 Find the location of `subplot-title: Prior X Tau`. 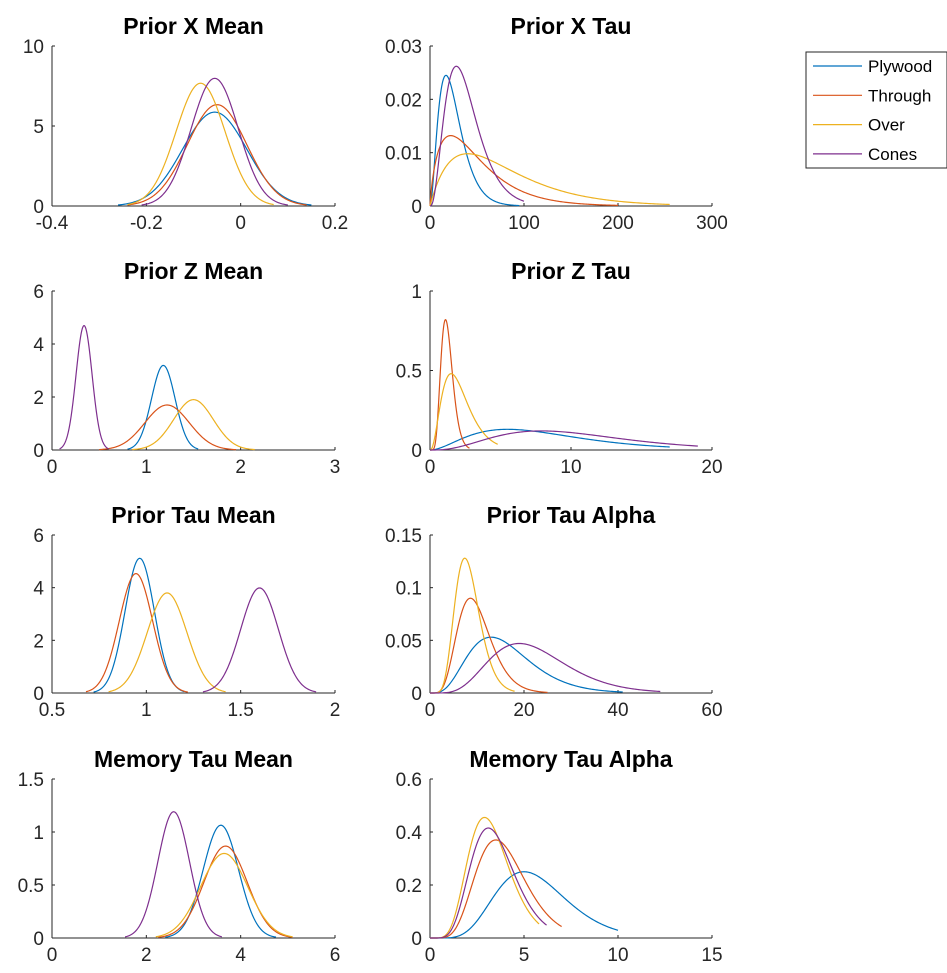

subplot-title: Prior X Tau is located at coordinates (571, 26).